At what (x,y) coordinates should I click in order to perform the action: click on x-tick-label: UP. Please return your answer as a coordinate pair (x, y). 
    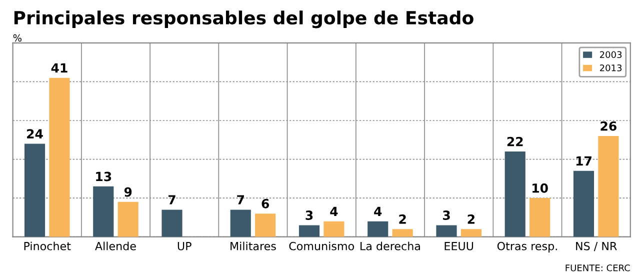
    Looking at the image, I should click on (185, 246).